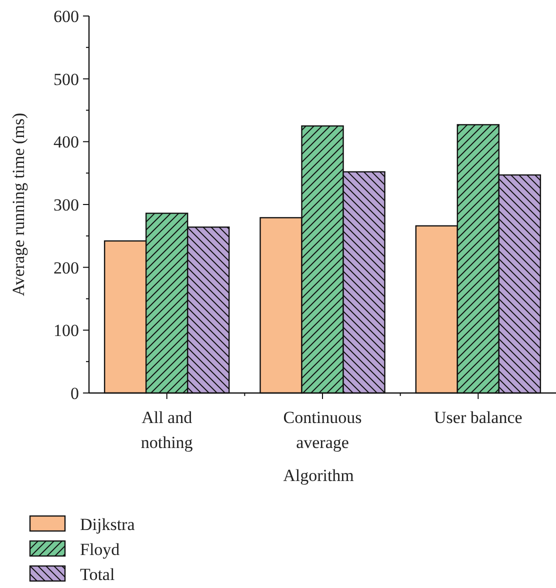 The image size is (556, 588). I want to click on y-tick-label: 0, so click(74, 393).